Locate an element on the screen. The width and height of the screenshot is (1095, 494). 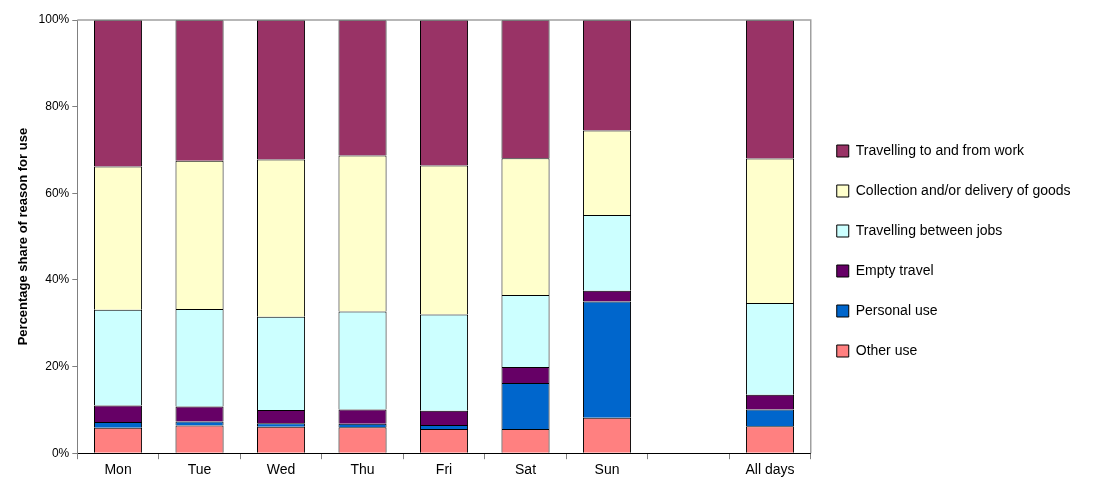
x-tick-label: Mon is located at coordinates (118, 469).